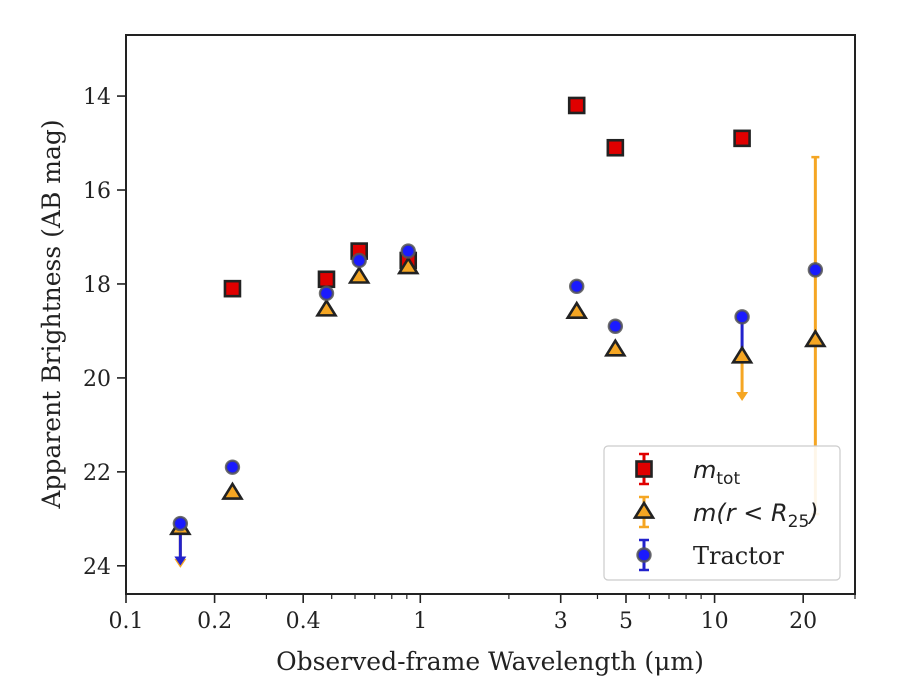 Image resolution: width=900 pixels, height=700 pixels. What do you see at coordinates (420, 621) in the screenshot?
I see `x-tick-label: 1` at bounding box center [420, 621].